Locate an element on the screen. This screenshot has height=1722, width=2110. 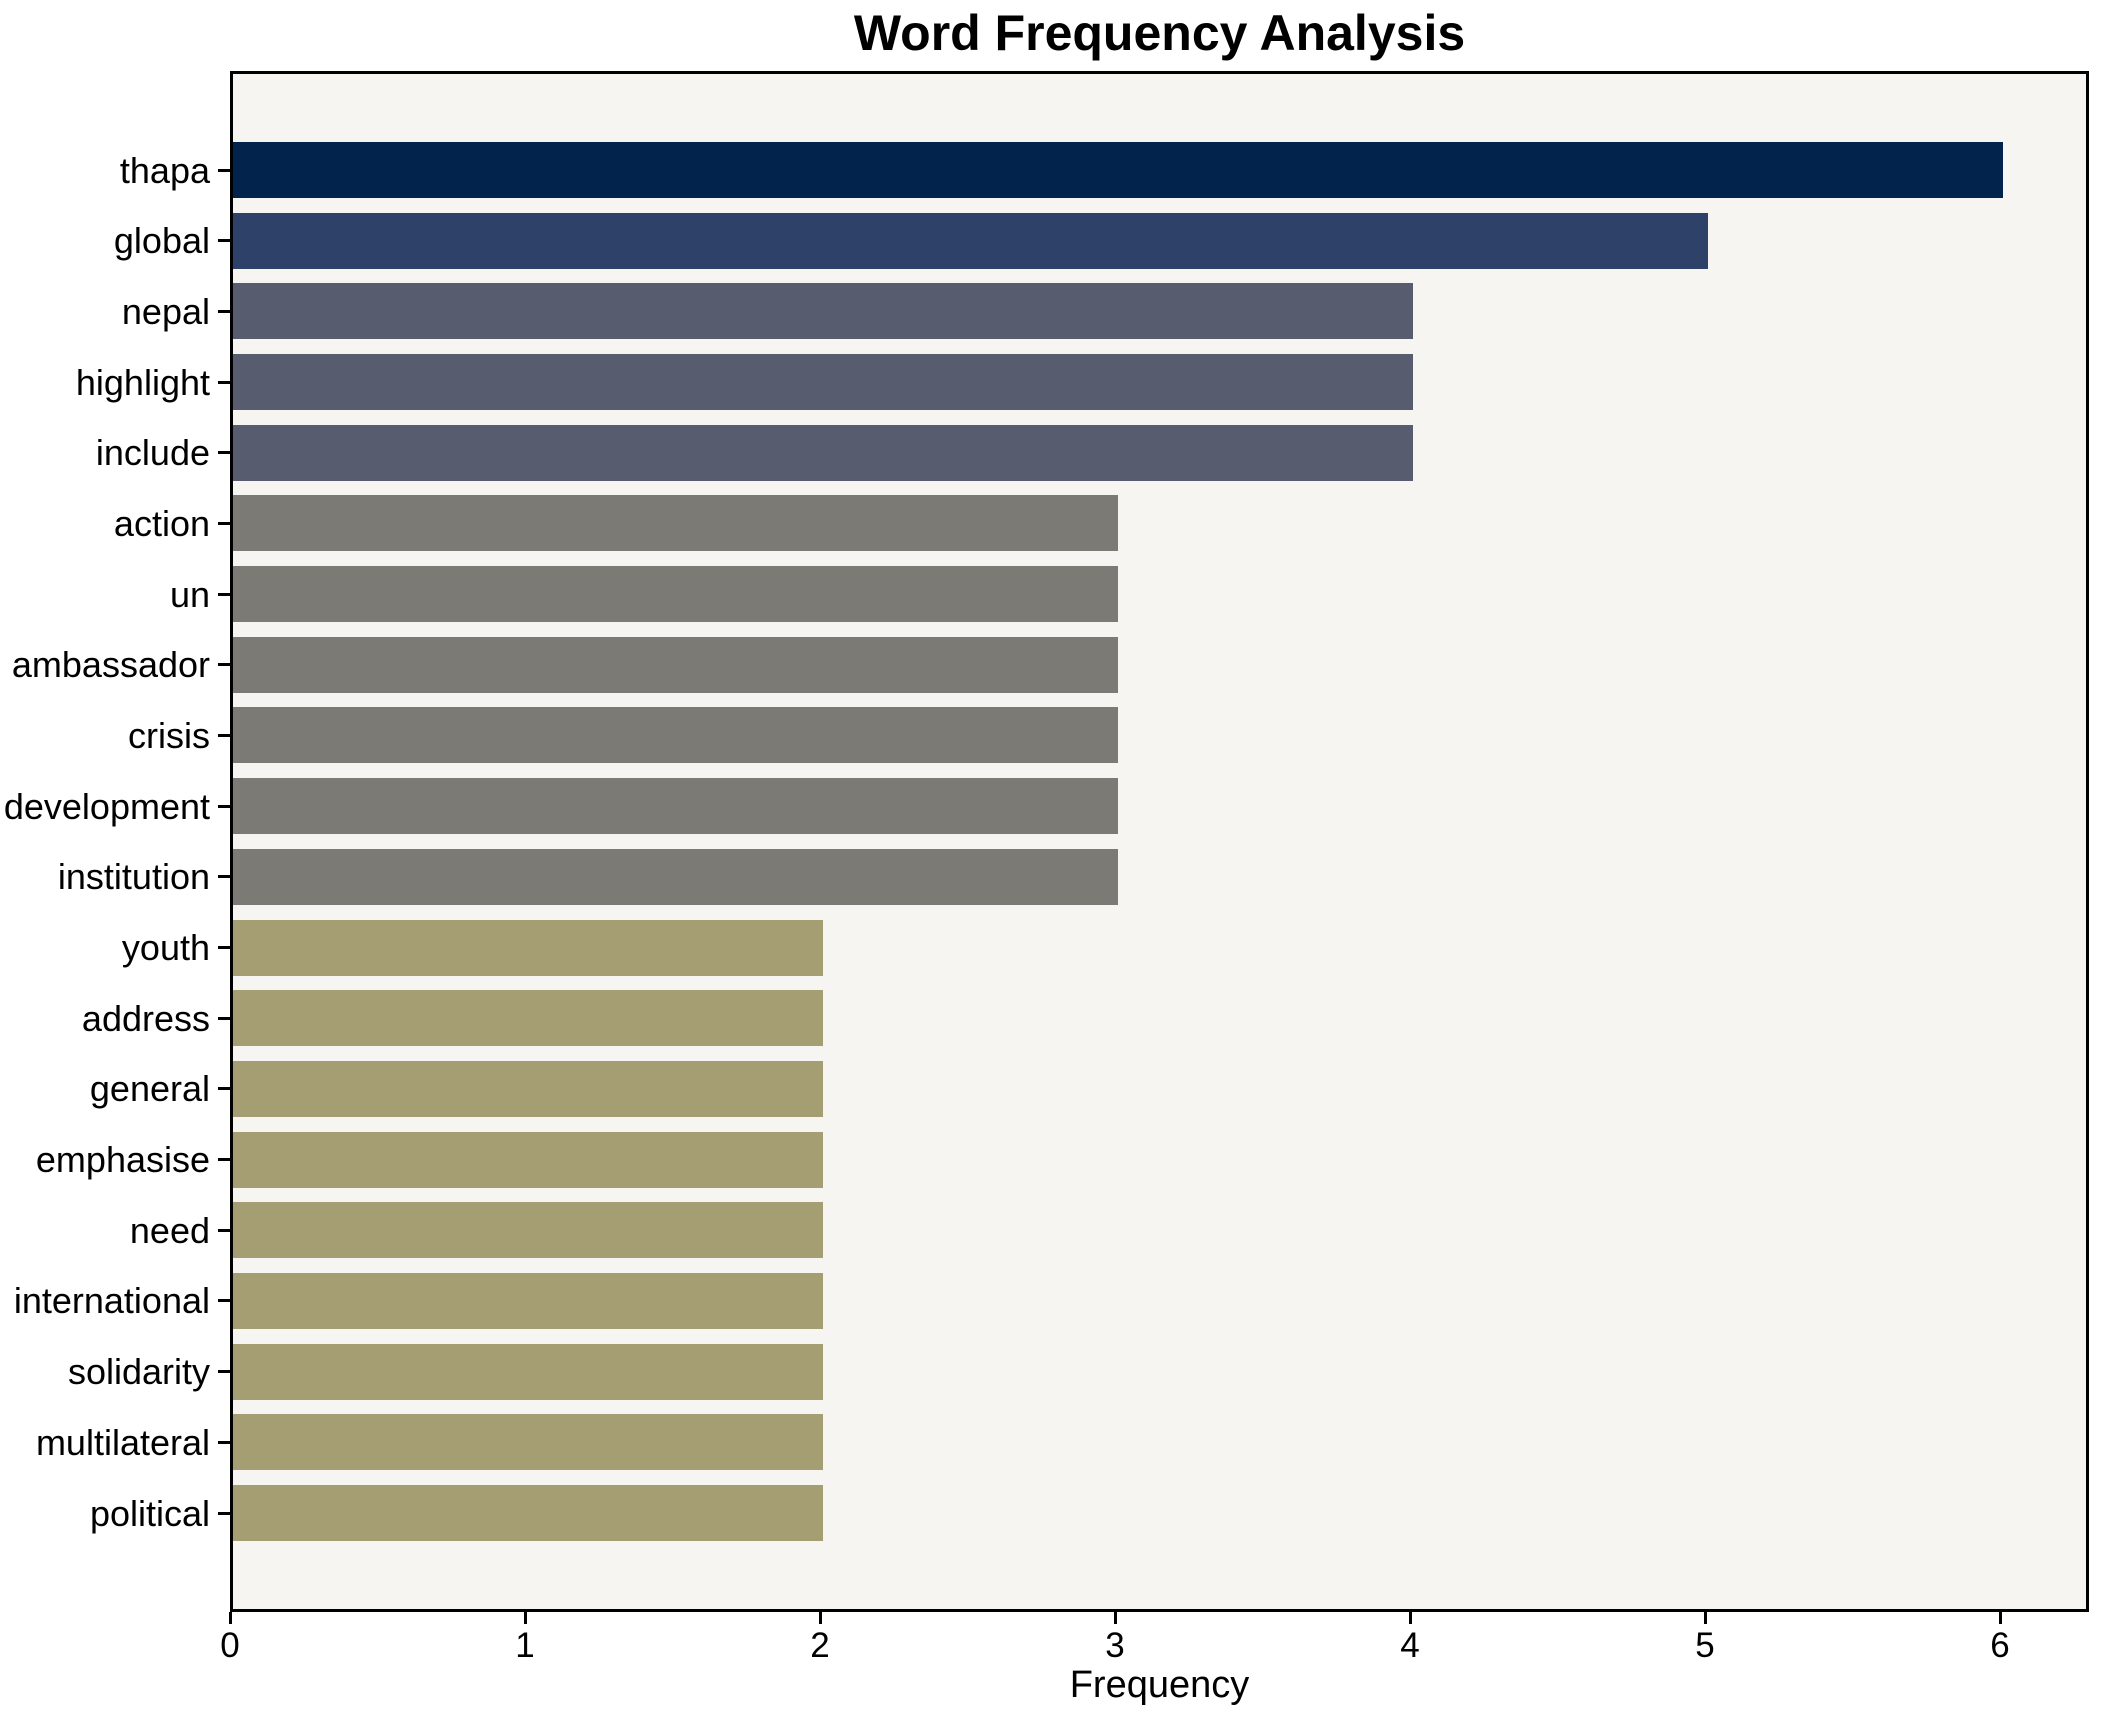
chart-title: Word Frequency Analysis is located at coordinates (1159, 33).